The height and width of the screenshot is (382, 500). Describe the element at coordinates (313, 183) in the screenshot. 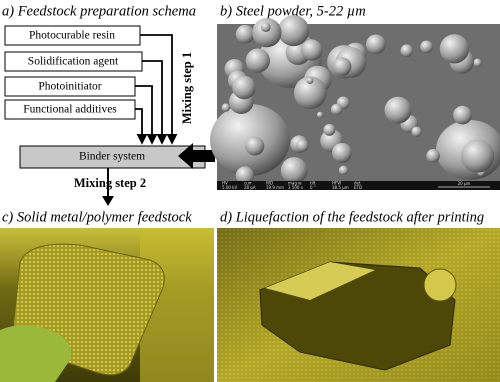

I see `info-header: tilt` at that location.